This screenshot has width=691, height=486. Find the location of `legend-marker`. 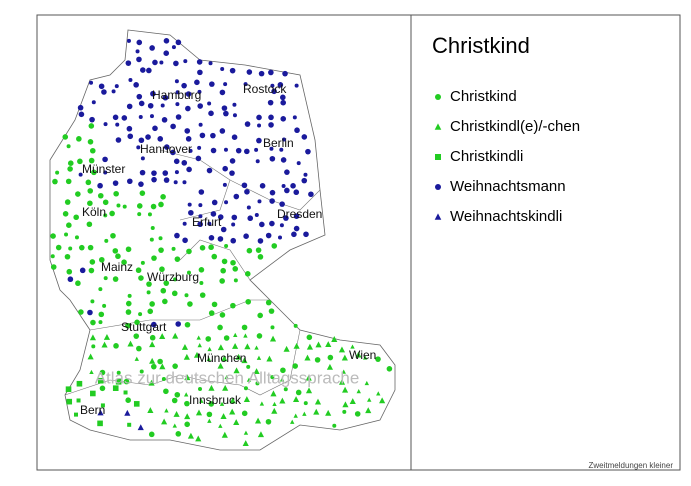

legend-marker is located at coordinates (438, 97).